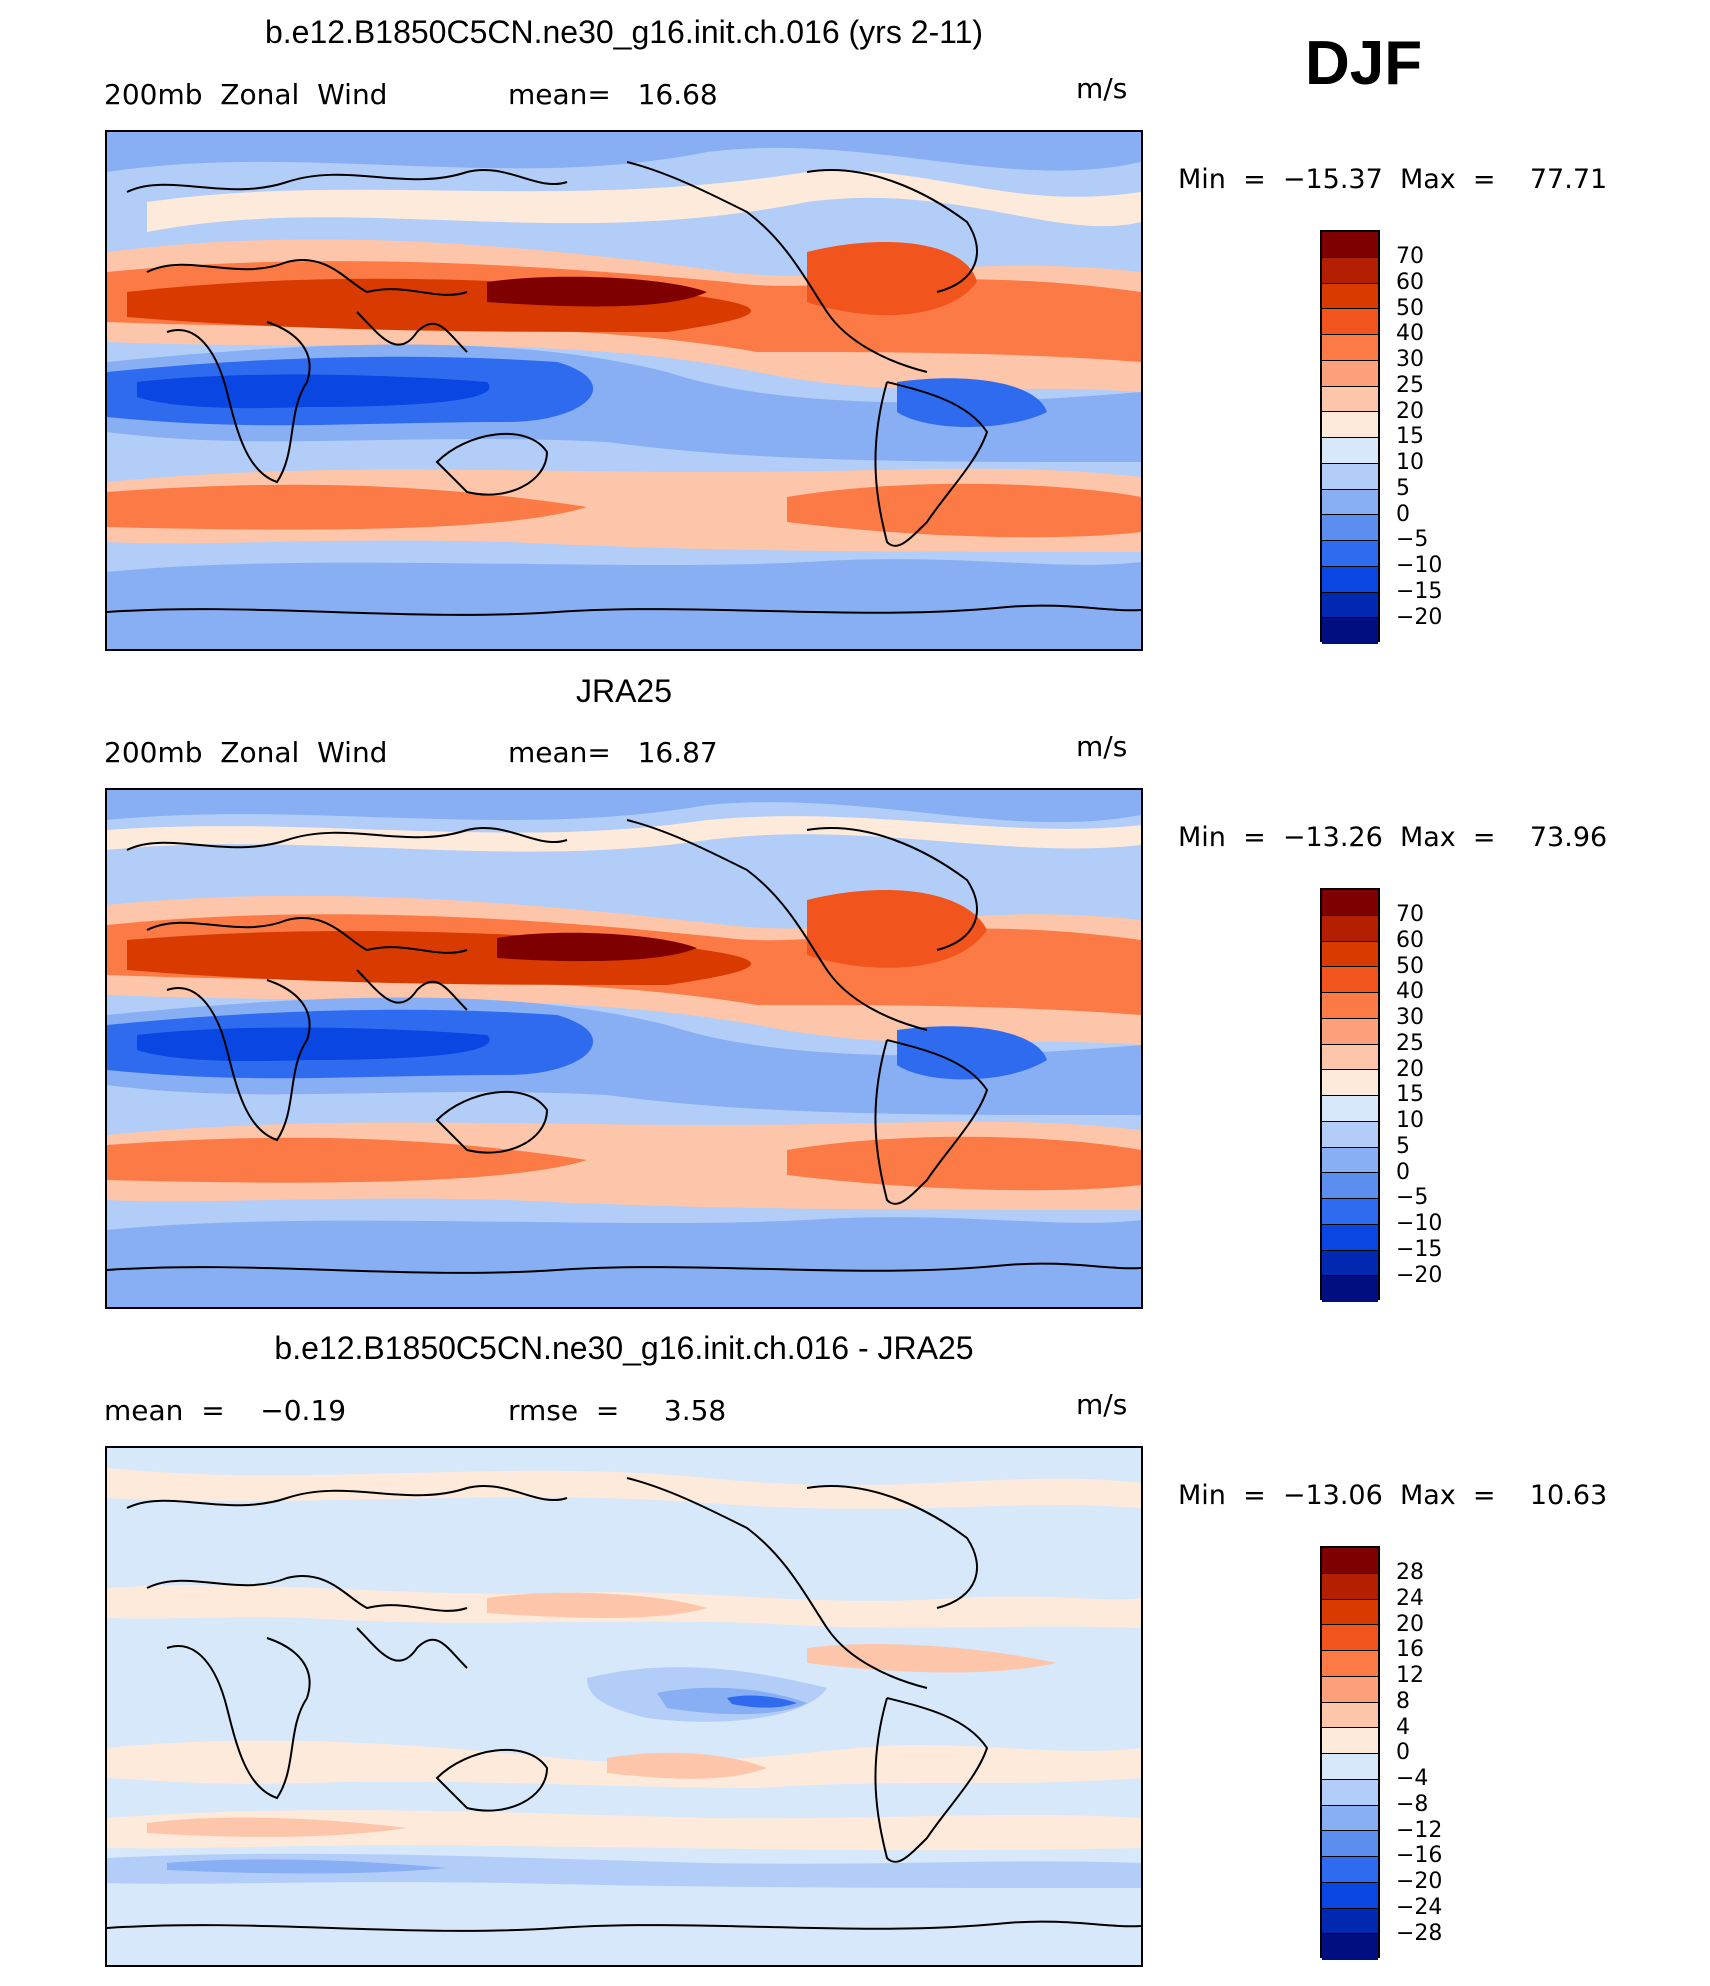 This screenshot has height=1986, width=1710. I want to click on panel3-tick: −28, so click(1419, 1933).